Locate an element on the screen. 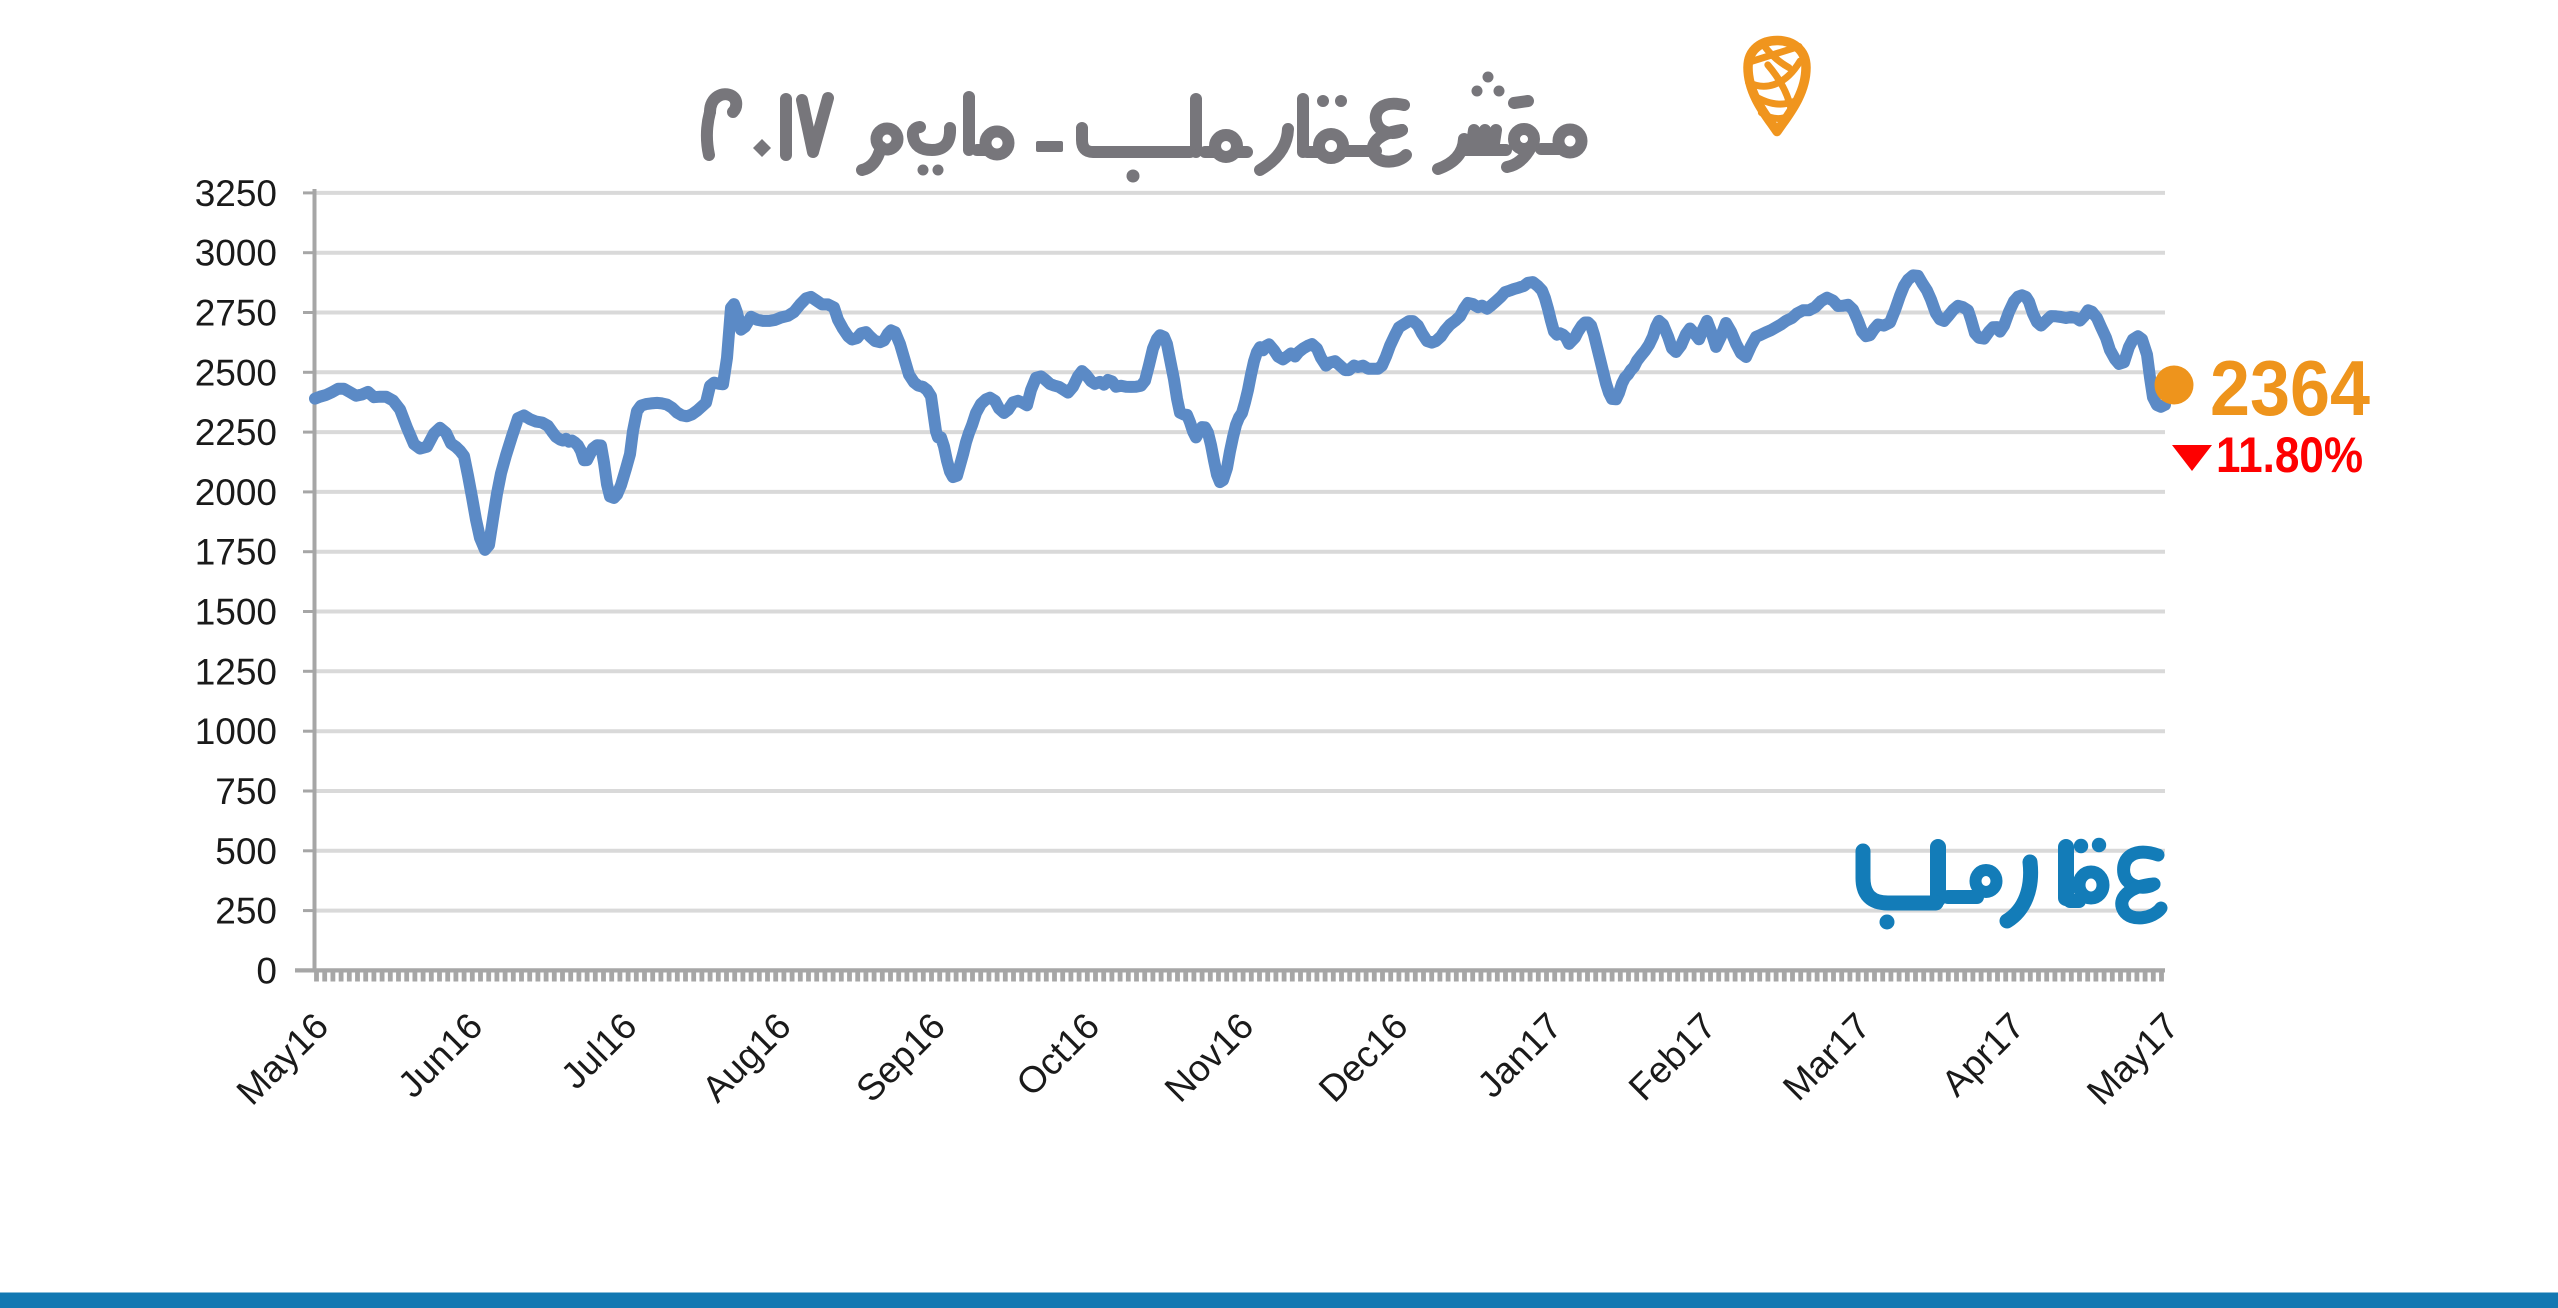  svg-text: 11.80% is located at coordinates (2289, 455).